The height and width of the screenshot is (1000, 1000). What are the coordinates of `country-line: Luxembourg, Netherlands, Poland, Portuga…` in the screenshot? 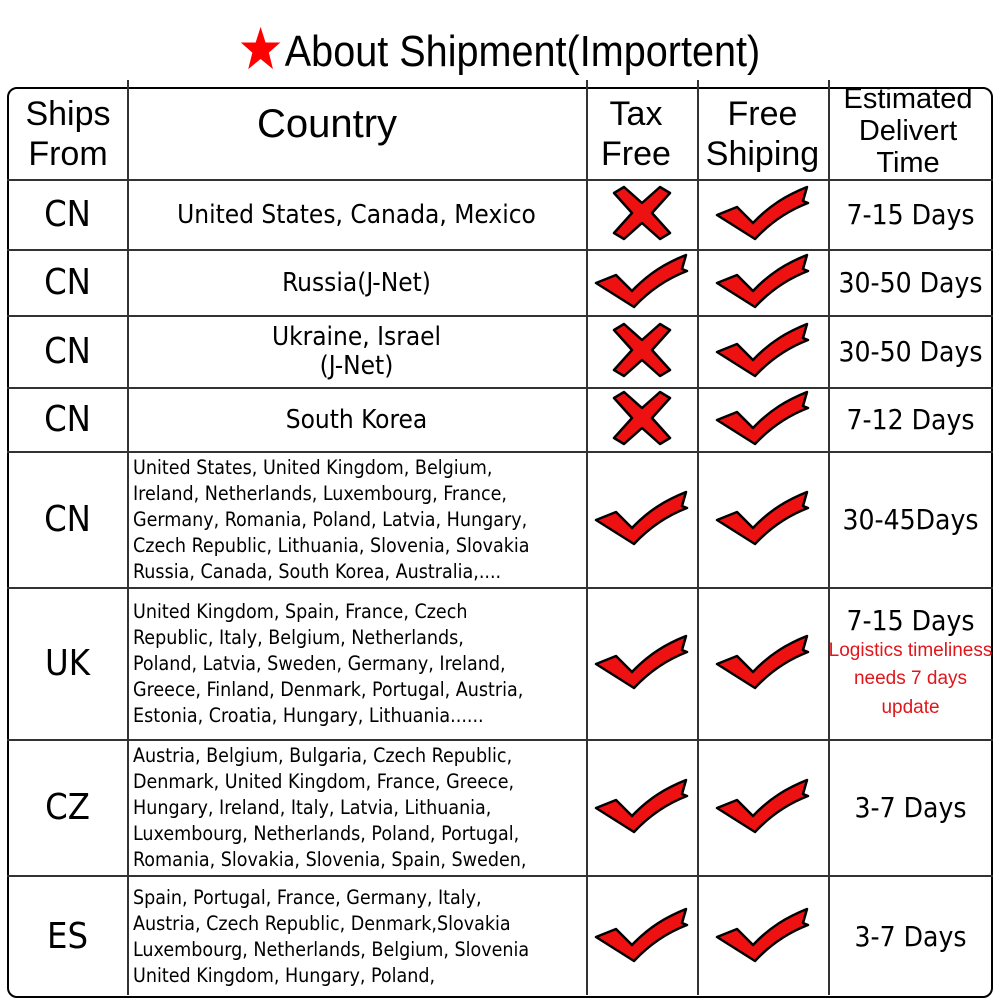 It's located at (326, 833).